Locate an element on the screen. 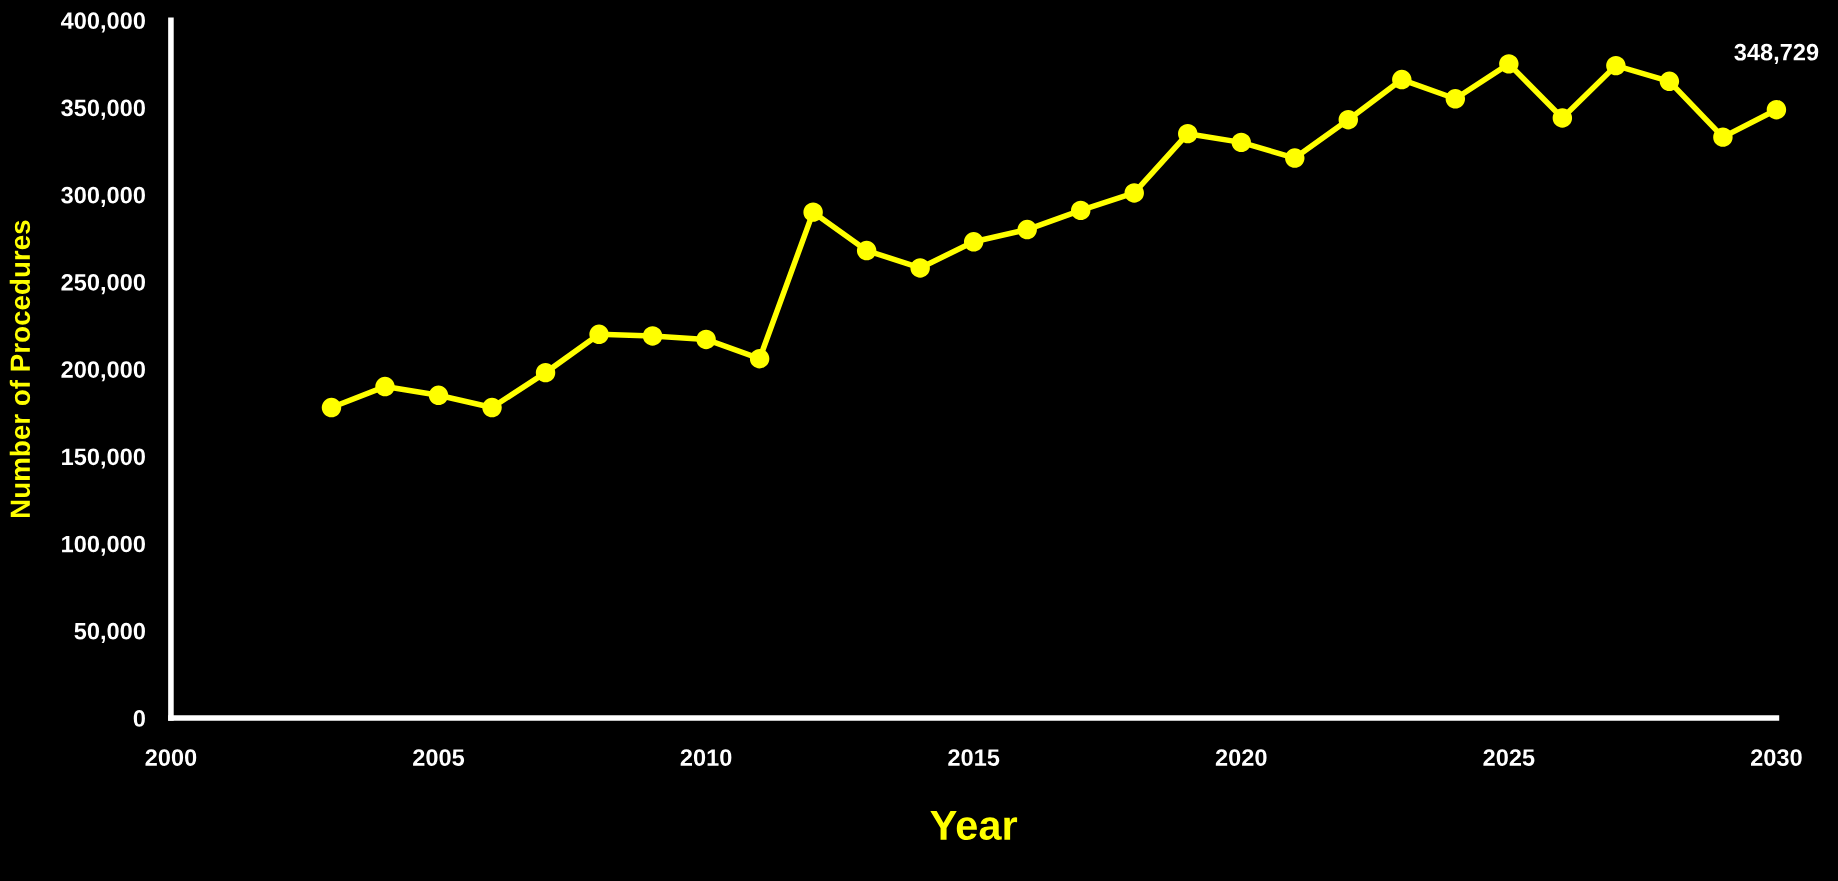 Image resolution: width=1838 pixels, height=881 pixels. y-tick-label: 250,000 is located at coordinates (103, 284).